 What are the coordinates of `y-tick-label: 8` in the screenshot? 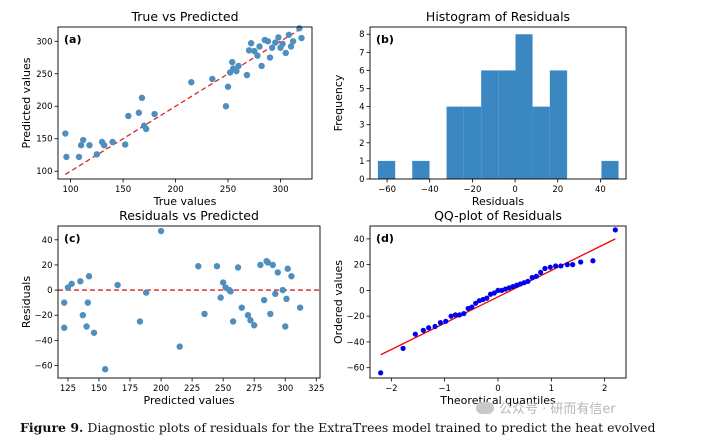 It's located at (361, 35).